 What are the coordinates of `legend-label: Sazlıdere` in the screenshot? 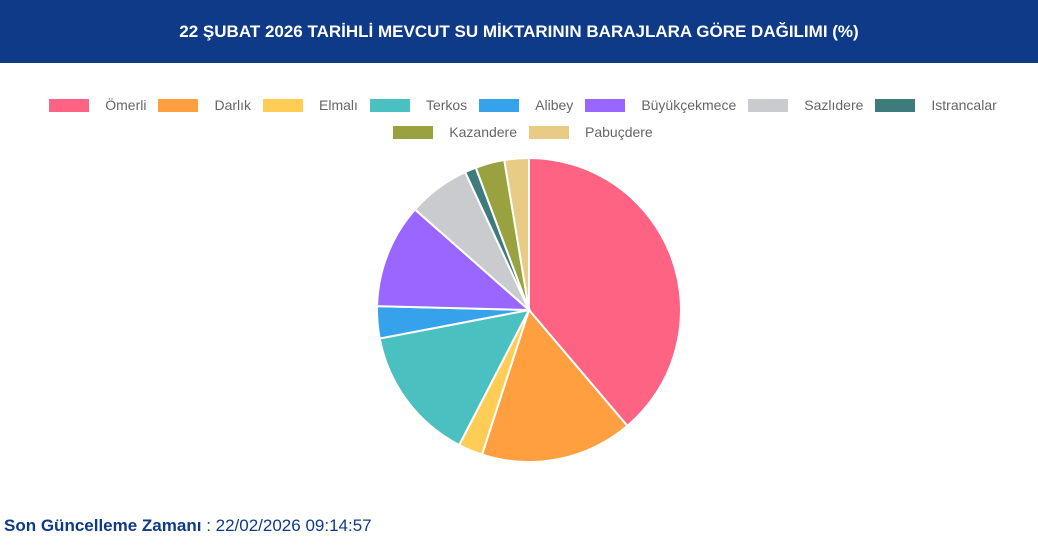 It's located at (834, 105).